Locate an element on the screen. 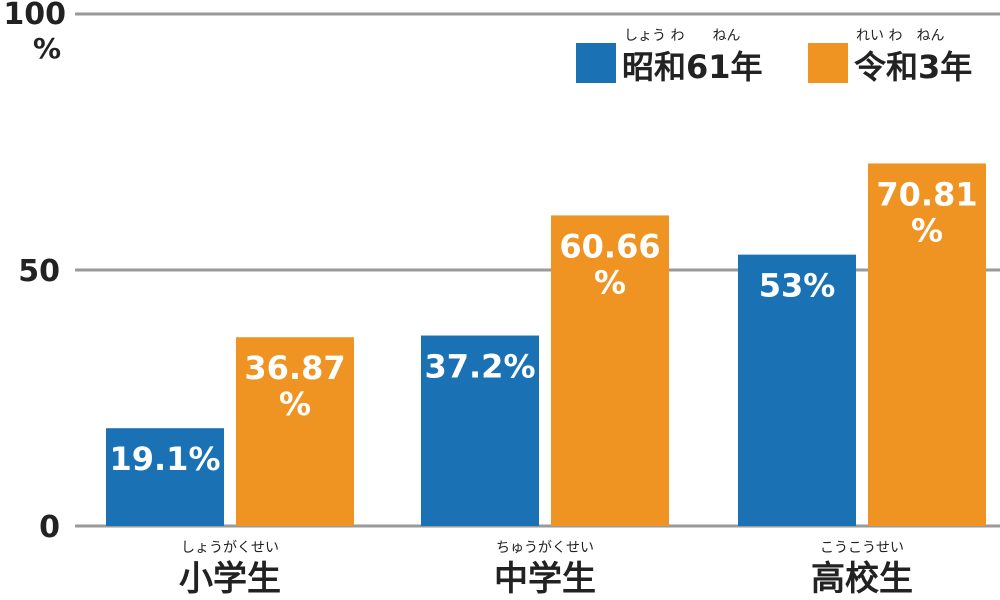 Image resolution: width=1000 pixels, height=600 pixels. y-tick-label: 0 is located at coordinates (49, 527).